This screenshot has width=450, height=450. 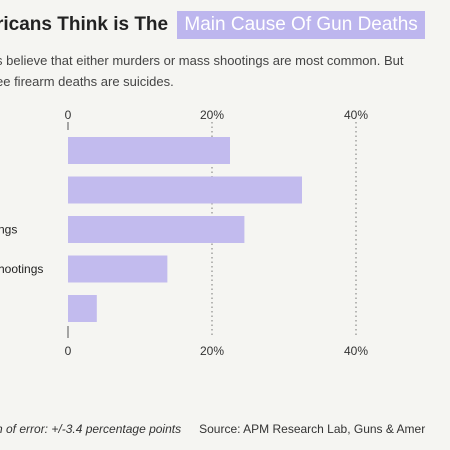 I want to click on title-prefix: ricans Think is The, so click(x=84, y=24).